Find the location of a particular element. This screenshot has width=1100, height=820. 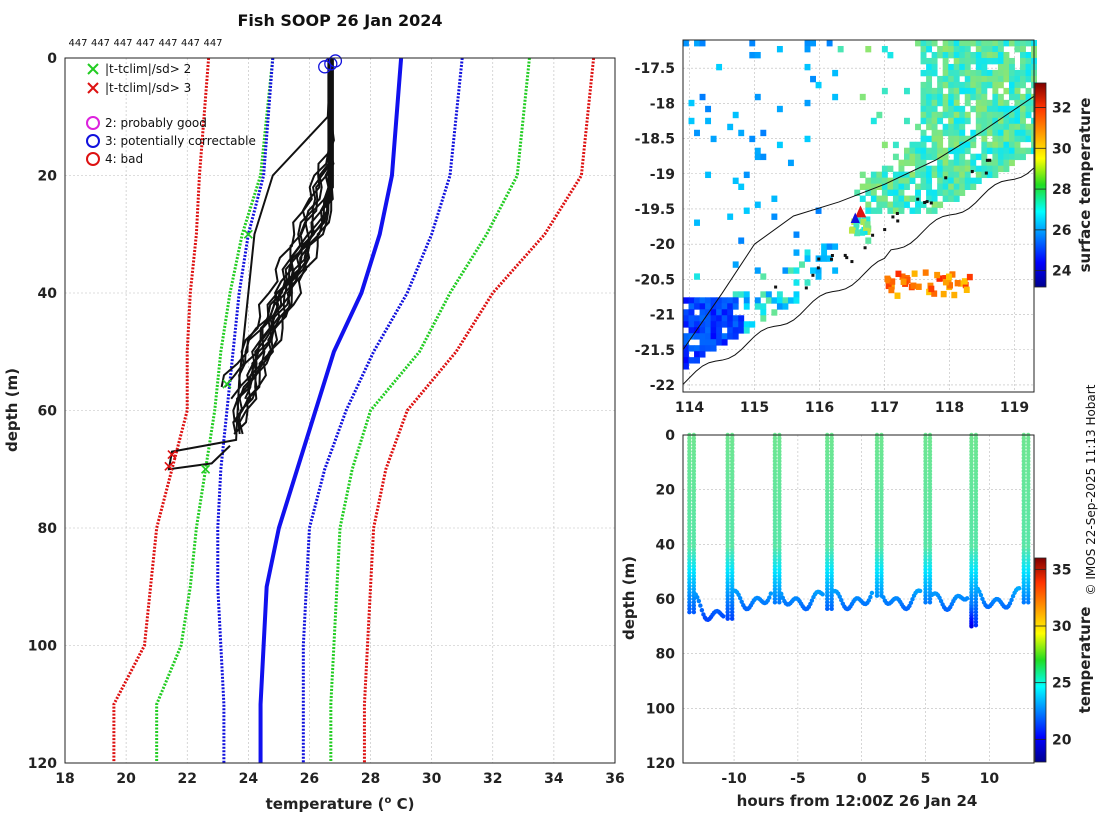

legend-label: |t-tclim|/sd> 2 is located at coordinates (148, 69).